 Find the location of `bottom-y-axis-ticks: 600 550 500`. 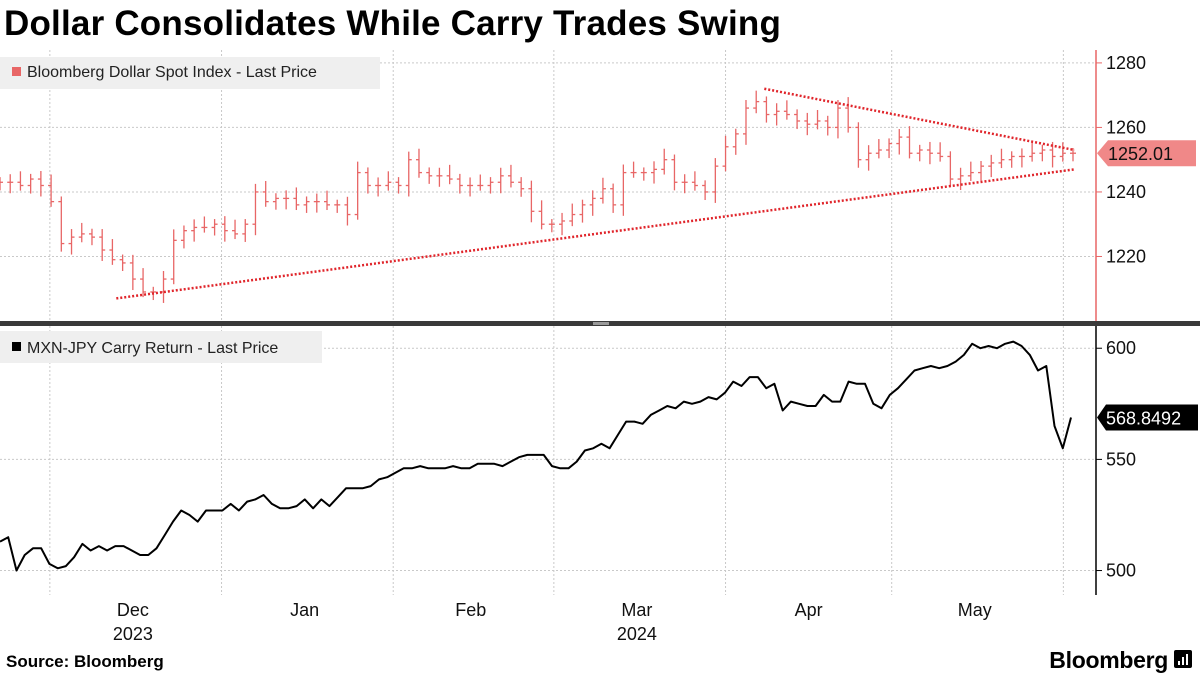

bottom-y-axis-ticks: 600 550 500 is located at coordinates (1116, 459).